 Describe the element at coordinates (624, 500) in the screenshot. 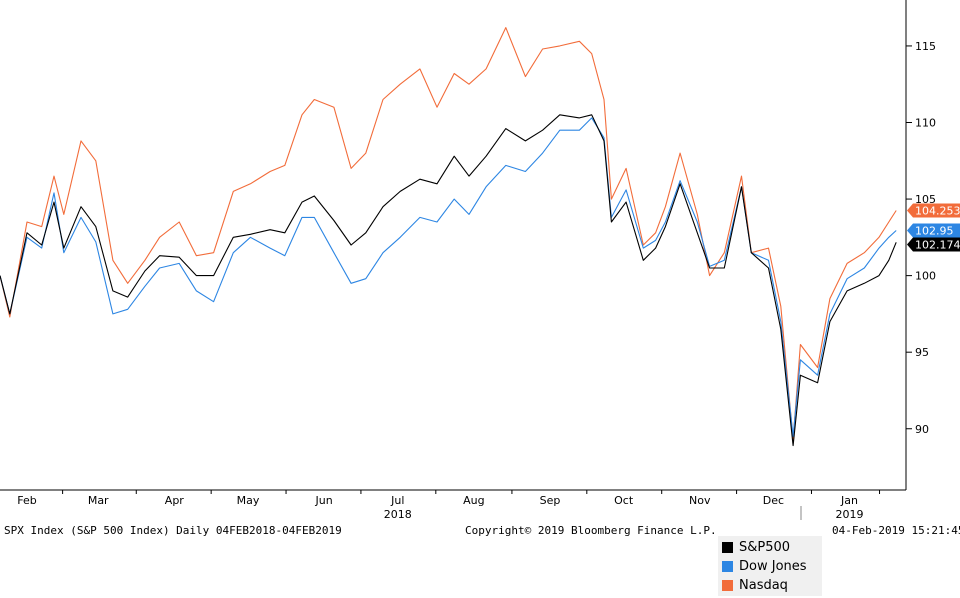

I see `x-tick-label: Oct` at that location.